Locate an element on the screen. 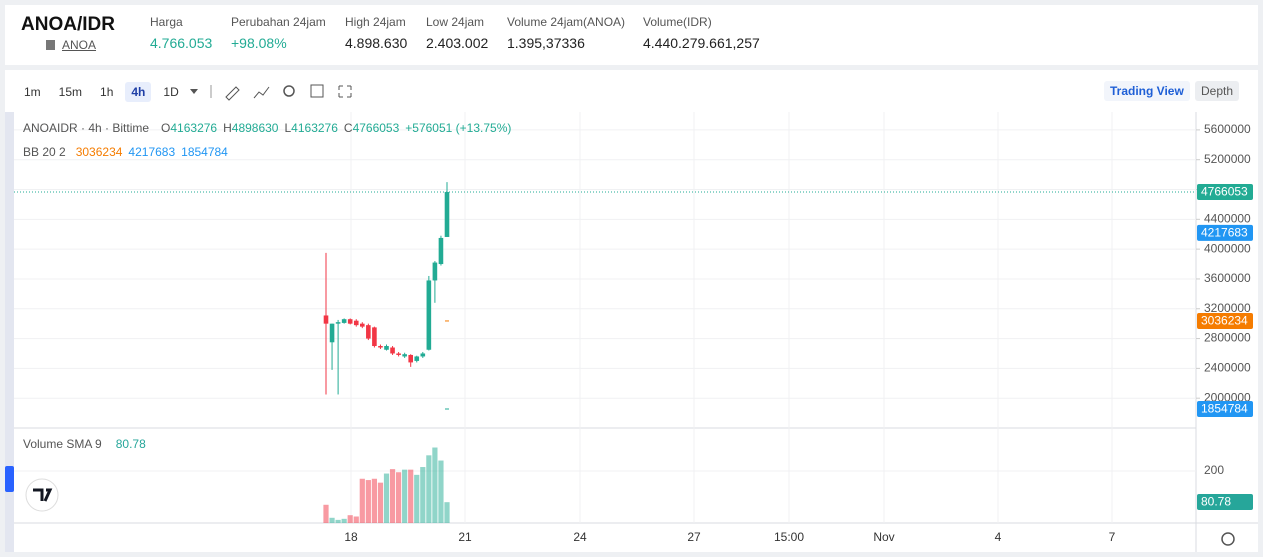 The height and width of the screenshot is (557, 1263). stat-value: 4.766.053 is located at coordinates (181, 43).